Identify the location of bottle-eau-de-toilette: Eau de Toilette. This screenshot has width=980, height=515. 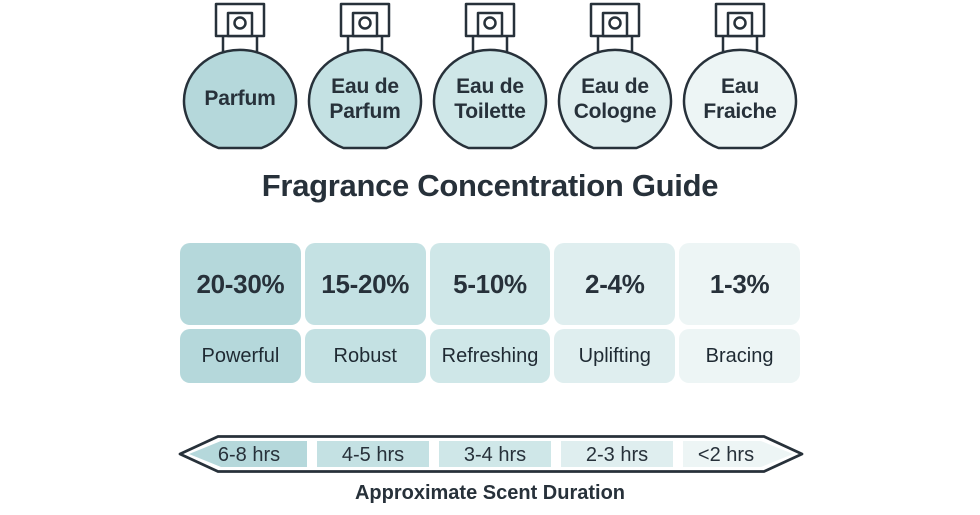
(490, 75).